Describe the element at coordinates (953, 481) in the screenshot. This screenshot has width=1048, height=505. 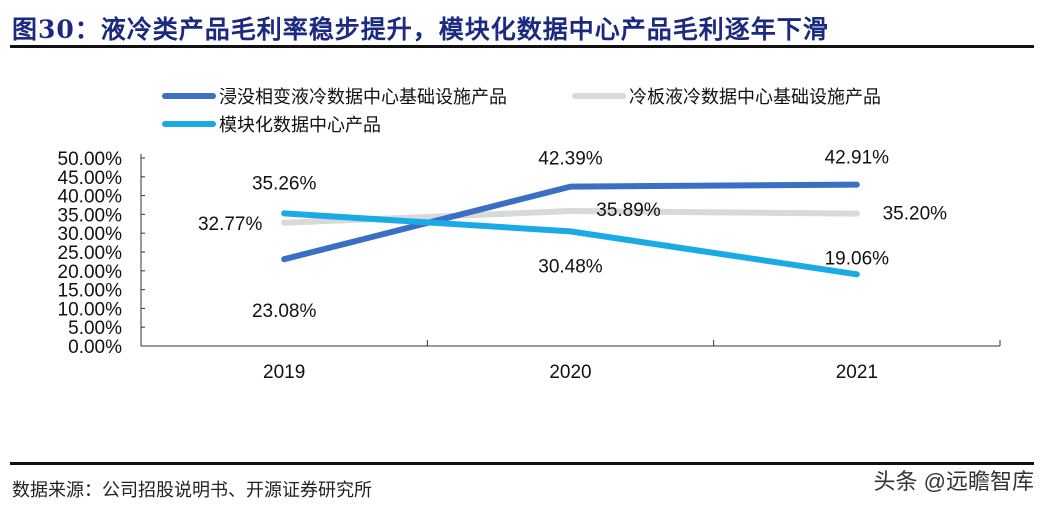
I see `watermark: 头条 @远瞻智库` at that location.